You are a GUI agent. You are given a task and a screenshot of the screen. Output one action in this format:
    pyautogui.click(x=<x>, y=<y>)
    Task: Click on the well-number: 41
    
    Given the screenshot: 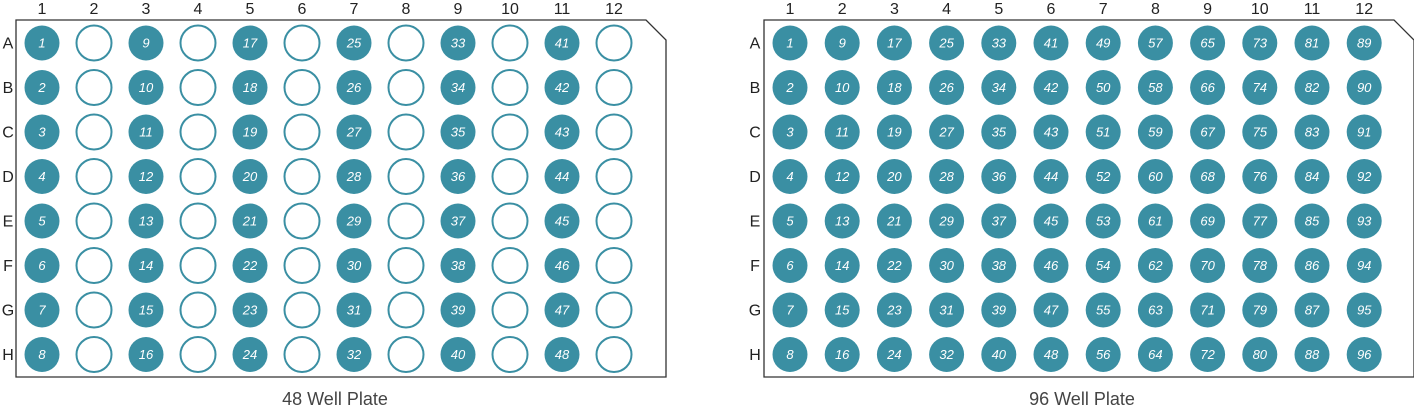 What is the action you would take?
    pyautogui.click(x=562, y=43)
    